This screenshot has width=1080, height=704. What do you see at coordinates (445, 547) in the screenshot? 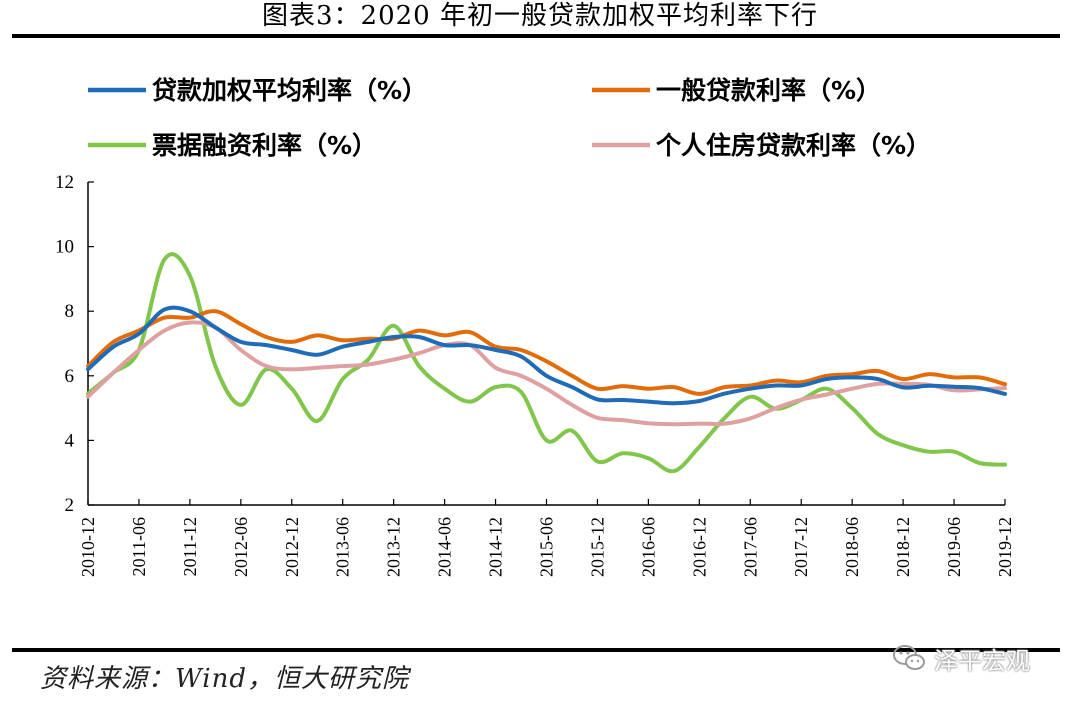
I see `x-tick-label: 2014-06` at bounding box center [445, 547].